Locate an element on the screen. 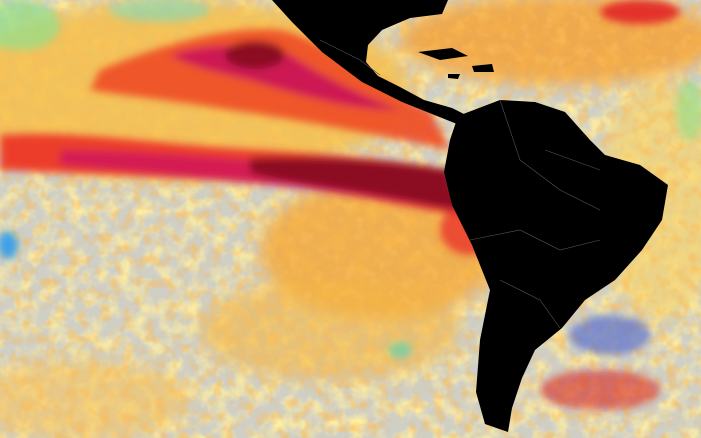 The image size is (701, 438). north-central-america is located at coordinates (372, 63).